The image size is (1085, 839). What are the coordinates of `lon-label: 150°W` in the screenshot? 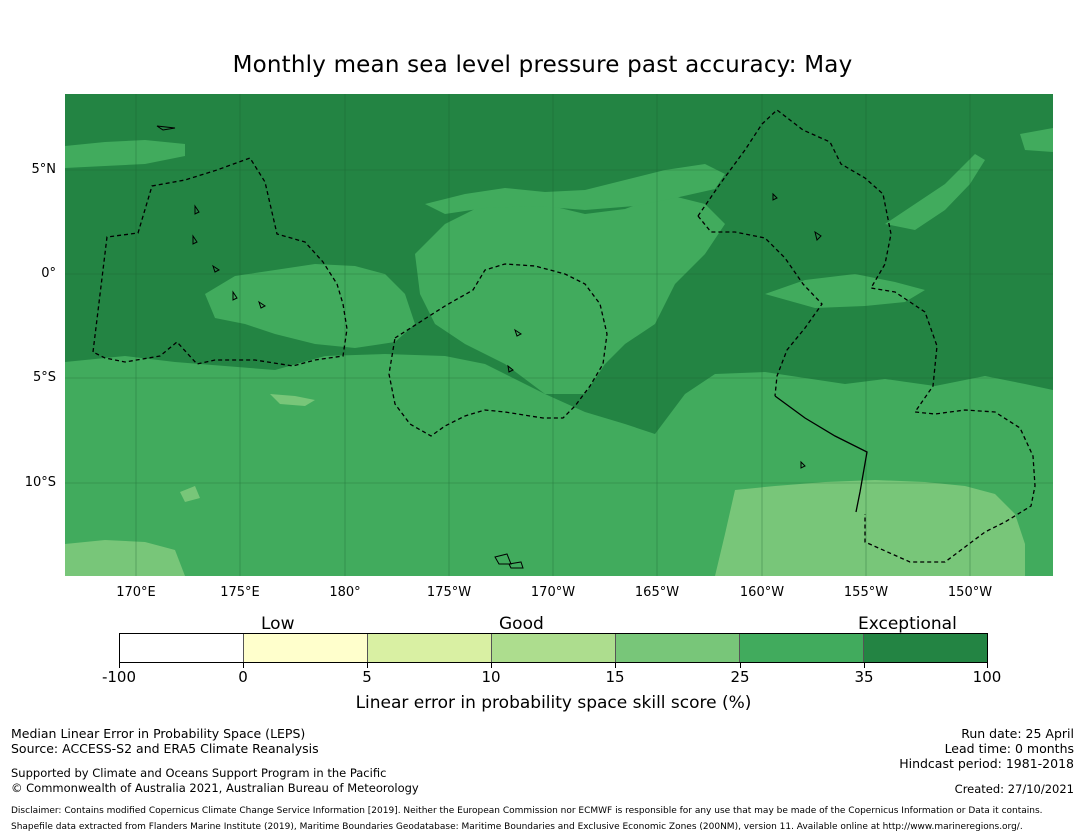 It's located at (970, 592).